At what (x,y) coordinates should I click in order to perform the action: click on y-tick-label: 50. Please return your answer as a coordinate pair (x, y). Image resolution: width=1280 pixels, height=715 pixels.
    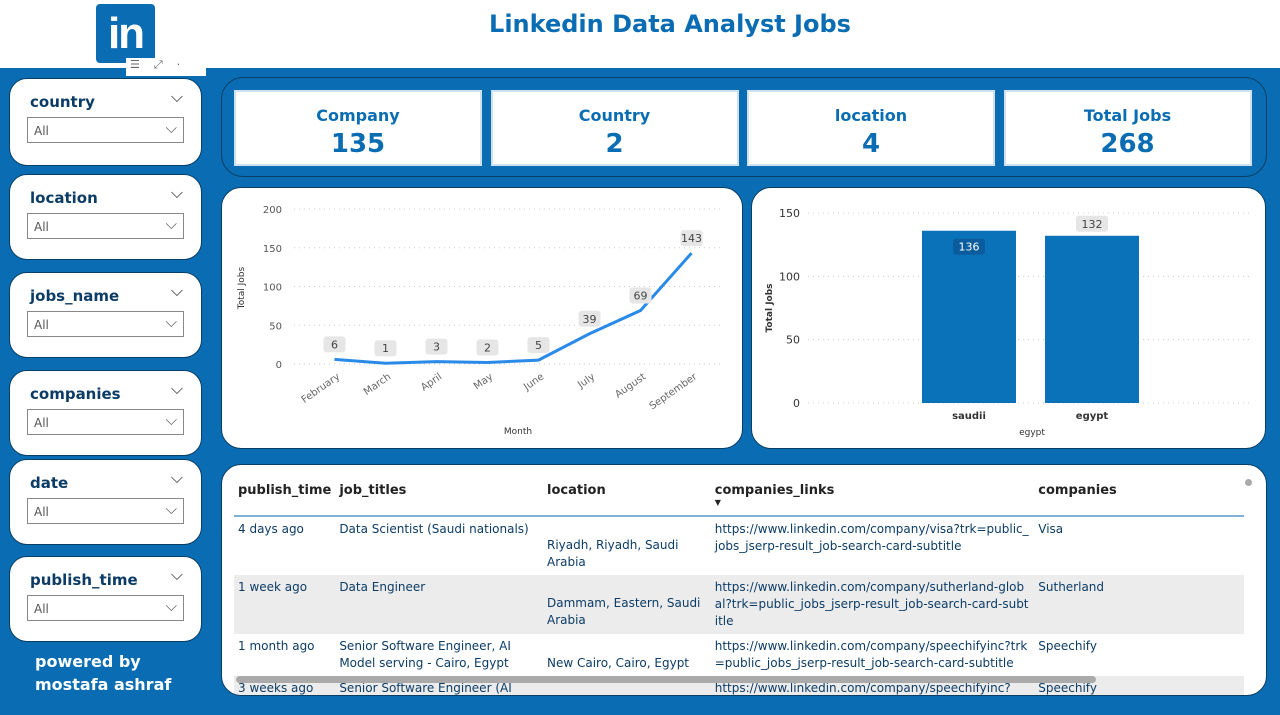
    Looking at the image, I should click on (793, 340).